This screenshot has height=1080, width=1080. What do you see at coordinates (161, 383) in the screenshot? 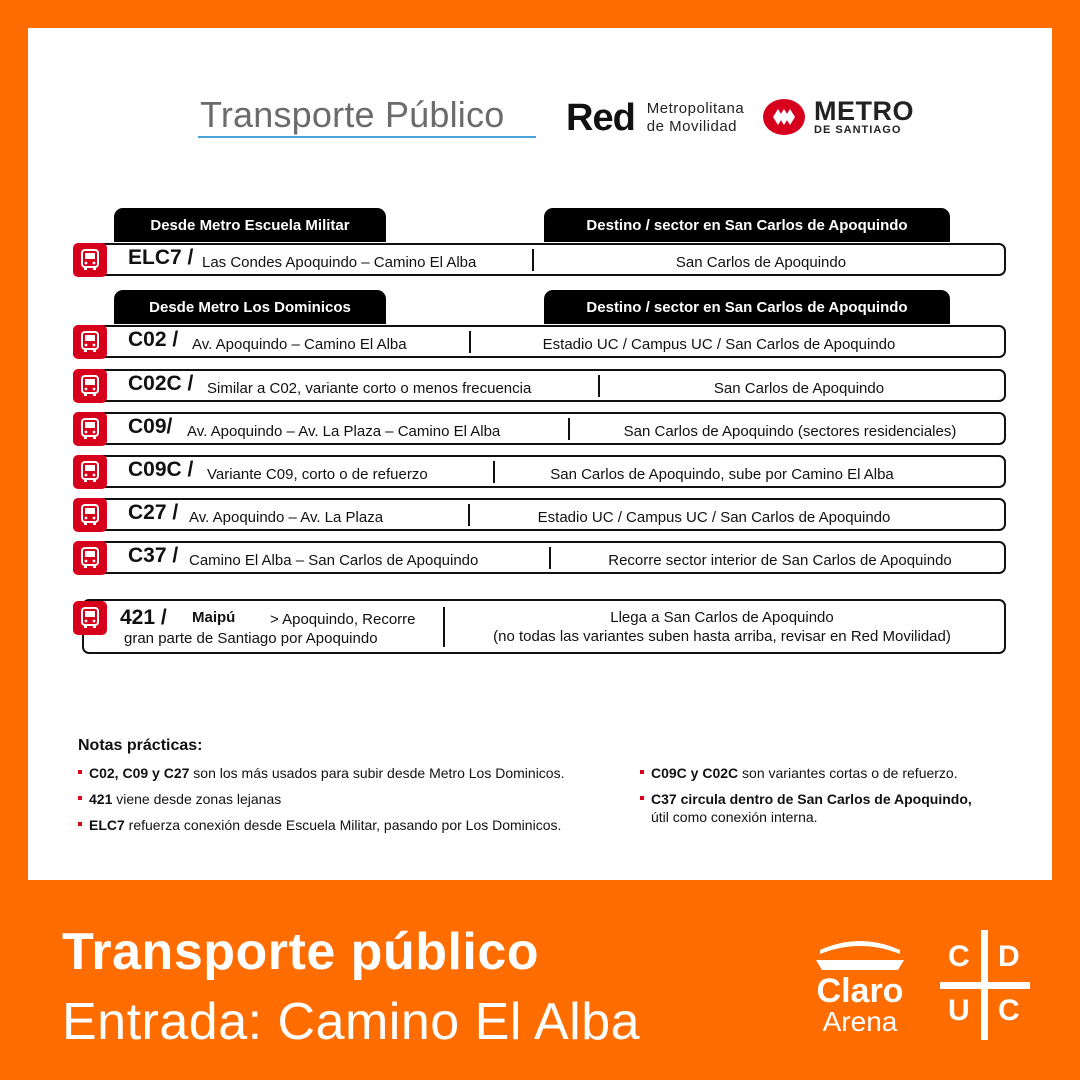
I see `route-code: C02C /` at bounding box center [161, 383].